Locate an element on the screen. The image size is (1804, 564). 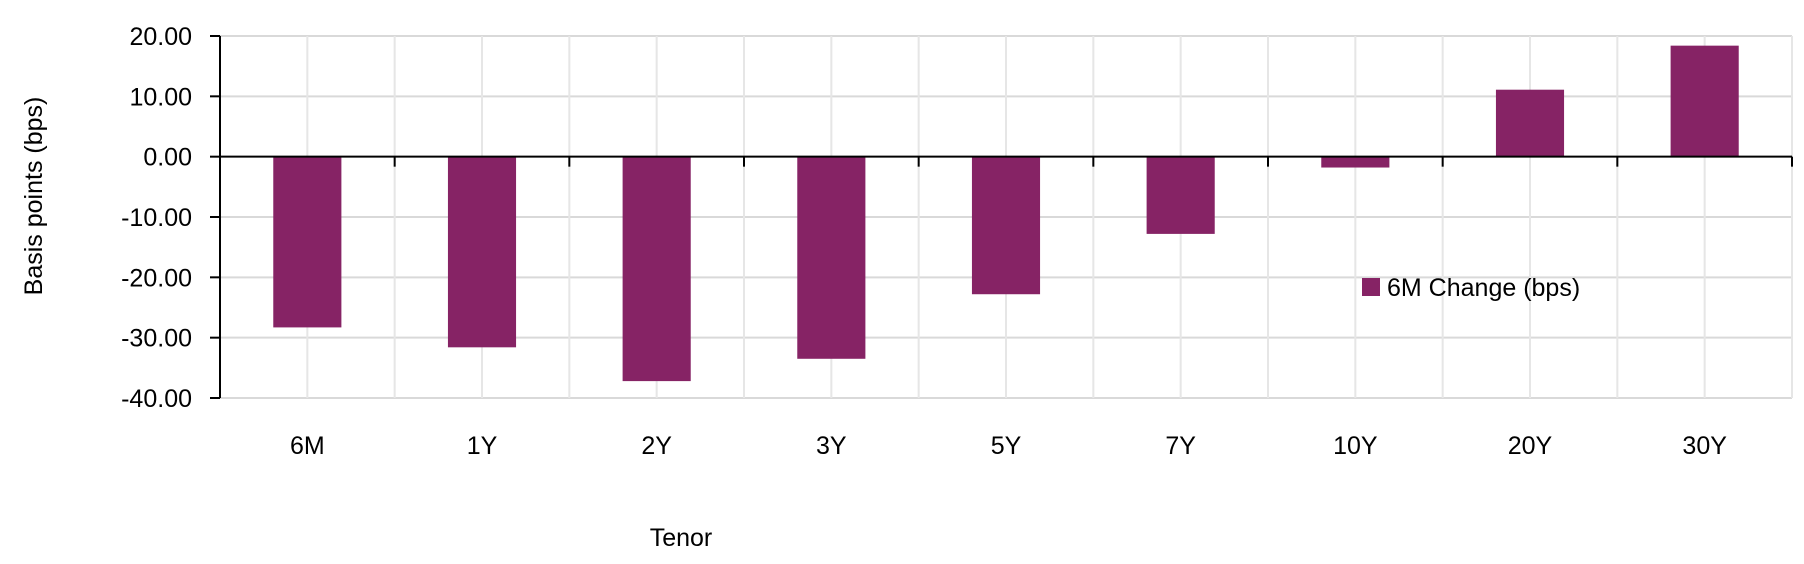
x-tick-labels: 6M 1Y 2Y 3Y 5Y 7Y 10Y 20Y 30Y is located at coordinates (1008, 446).